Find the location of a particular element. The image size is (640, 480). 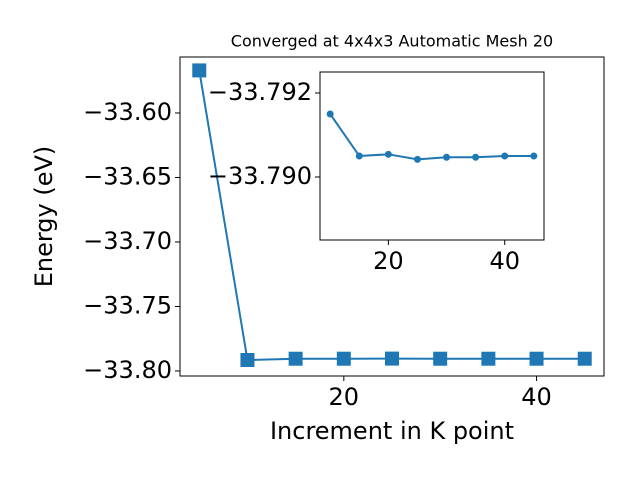

y-tick-label: −33.80 is located at coordinates (127, 370).